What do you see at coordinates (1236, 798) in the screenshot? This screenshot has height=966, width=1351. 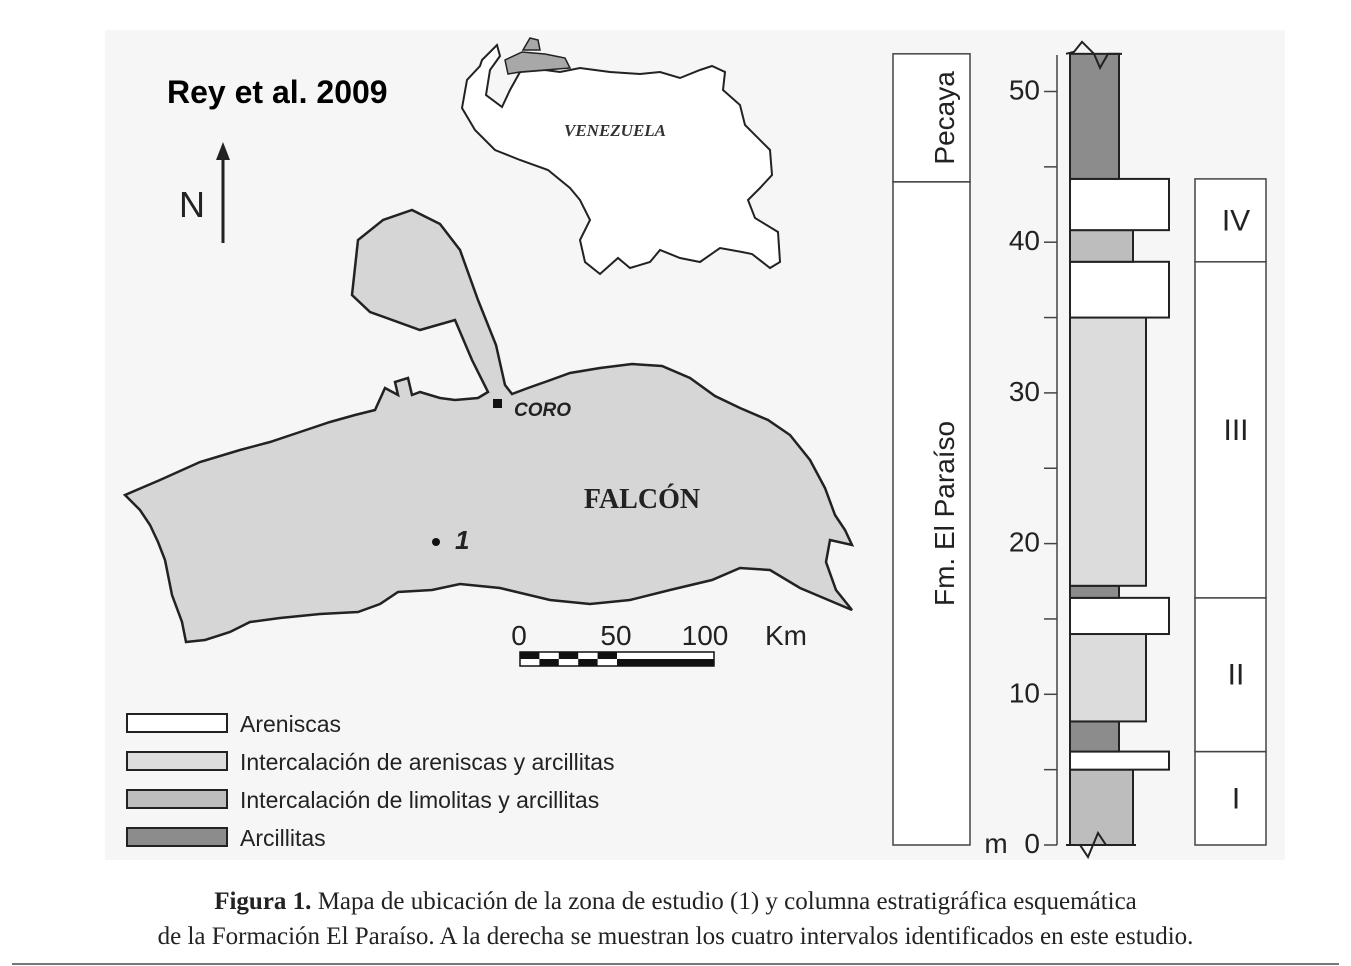 I see `interval-label: I` at bounding box center [1236, 798].